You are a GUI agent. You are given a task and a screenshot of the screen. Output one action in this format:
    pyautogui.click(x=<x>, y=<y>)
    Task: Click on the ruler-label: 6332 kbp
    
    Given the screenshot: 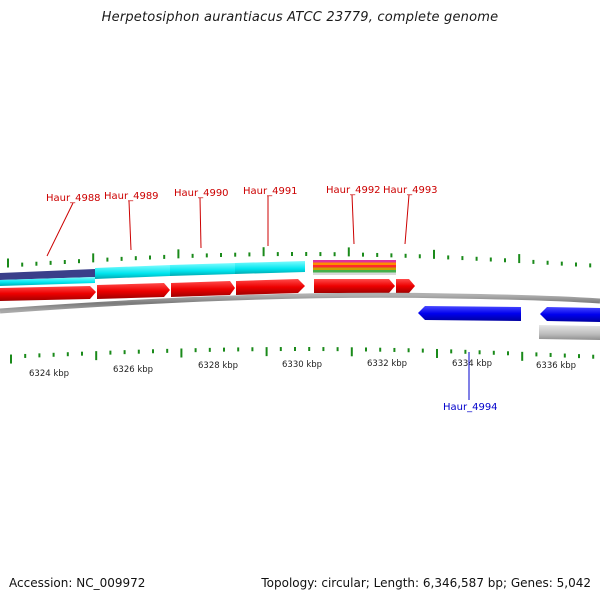 What is the action you would take?
    pyautogui.click(x=387, y=364)
    